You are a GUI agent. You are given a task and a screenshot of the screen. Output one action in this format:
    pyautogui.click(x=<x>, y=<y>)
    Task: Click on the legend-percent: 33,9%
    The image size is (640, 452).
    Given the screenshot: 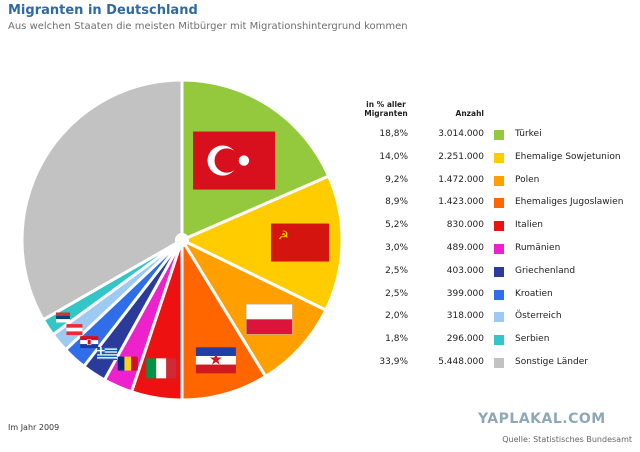 What is the action you would take?
    pyautogui.click(x=393, y=362)
    